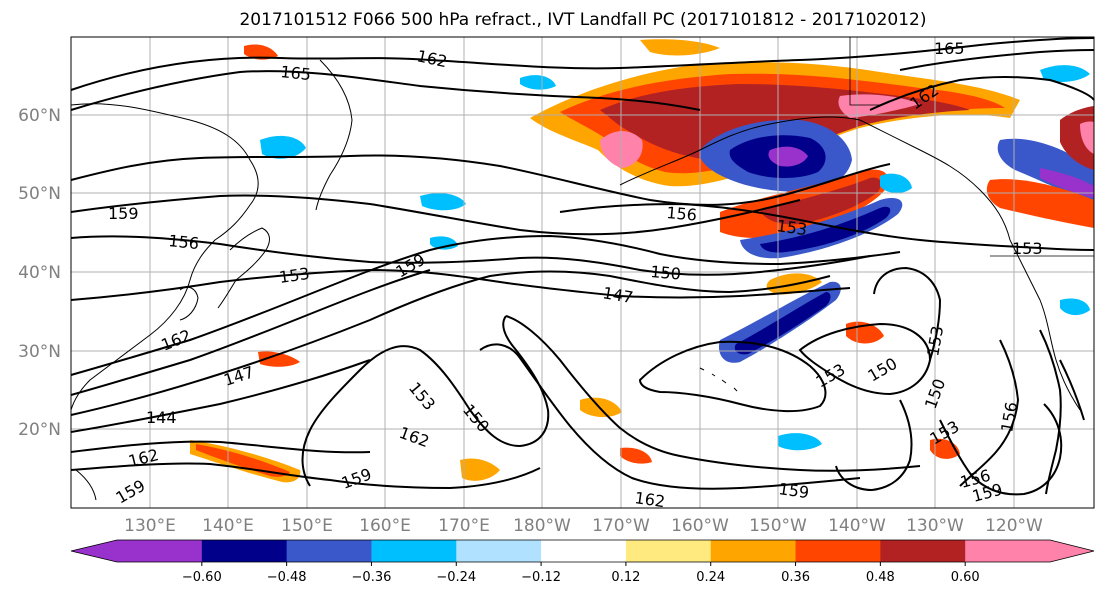 Image resolution: width=1105 pixels, height=601 pixels. What do you see at coordinates (228, 526) in the screenshot?
I see `lon-label: 140°E` at bounding box center [228, 526].